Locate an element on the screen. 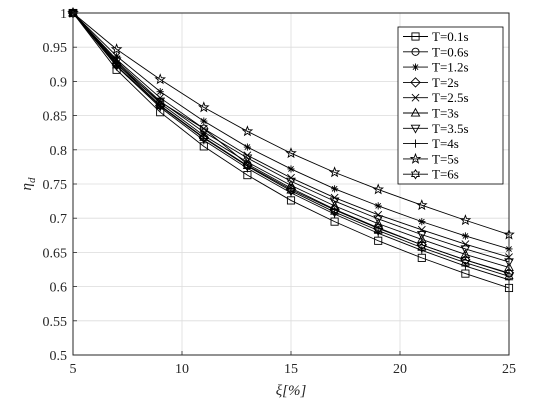  legend-box is located at coordinates (450, 105).